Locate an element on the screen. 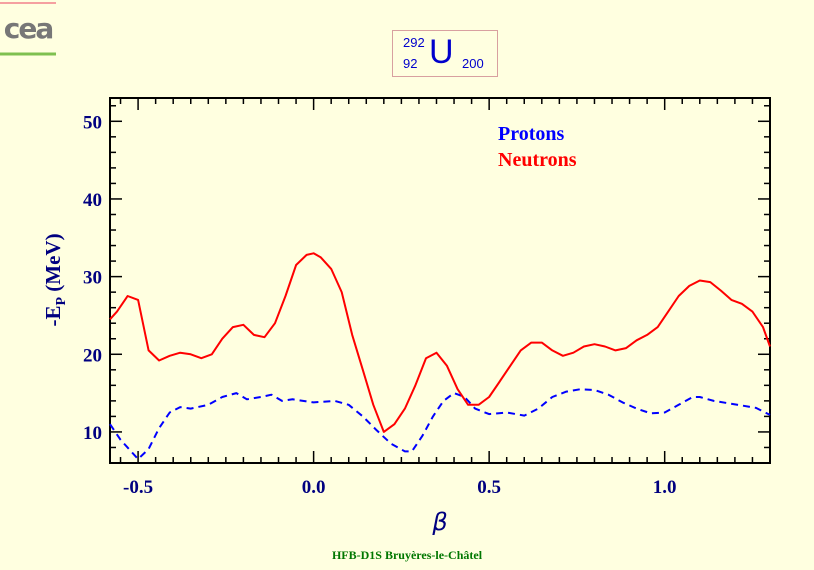  x-tick-label: 1.0 is located at coordinates (665, 487).